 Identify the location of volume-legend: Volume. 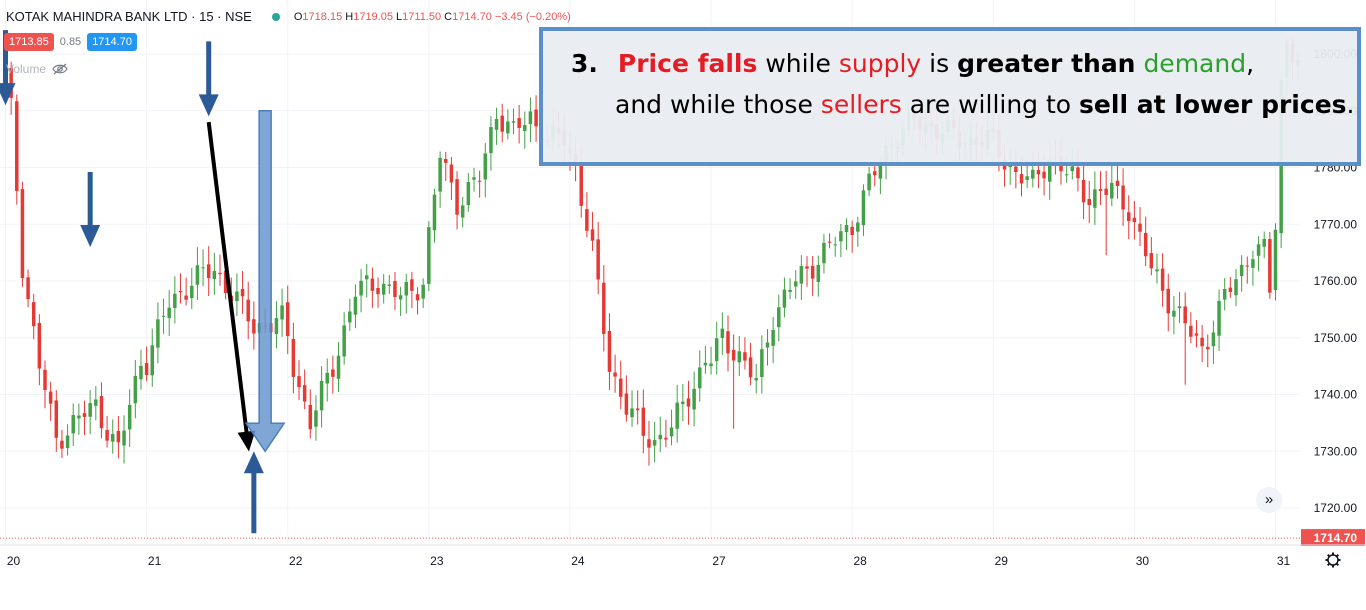
(37, 69).